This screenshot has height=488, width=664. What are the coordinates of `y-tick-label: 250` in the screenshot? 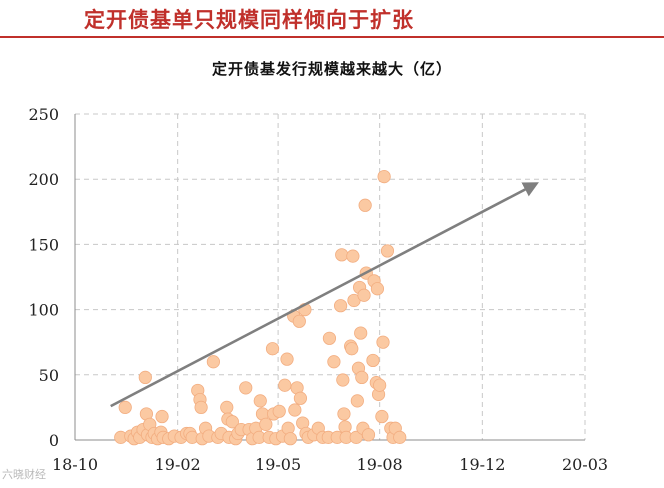 It's located at (43, 114).